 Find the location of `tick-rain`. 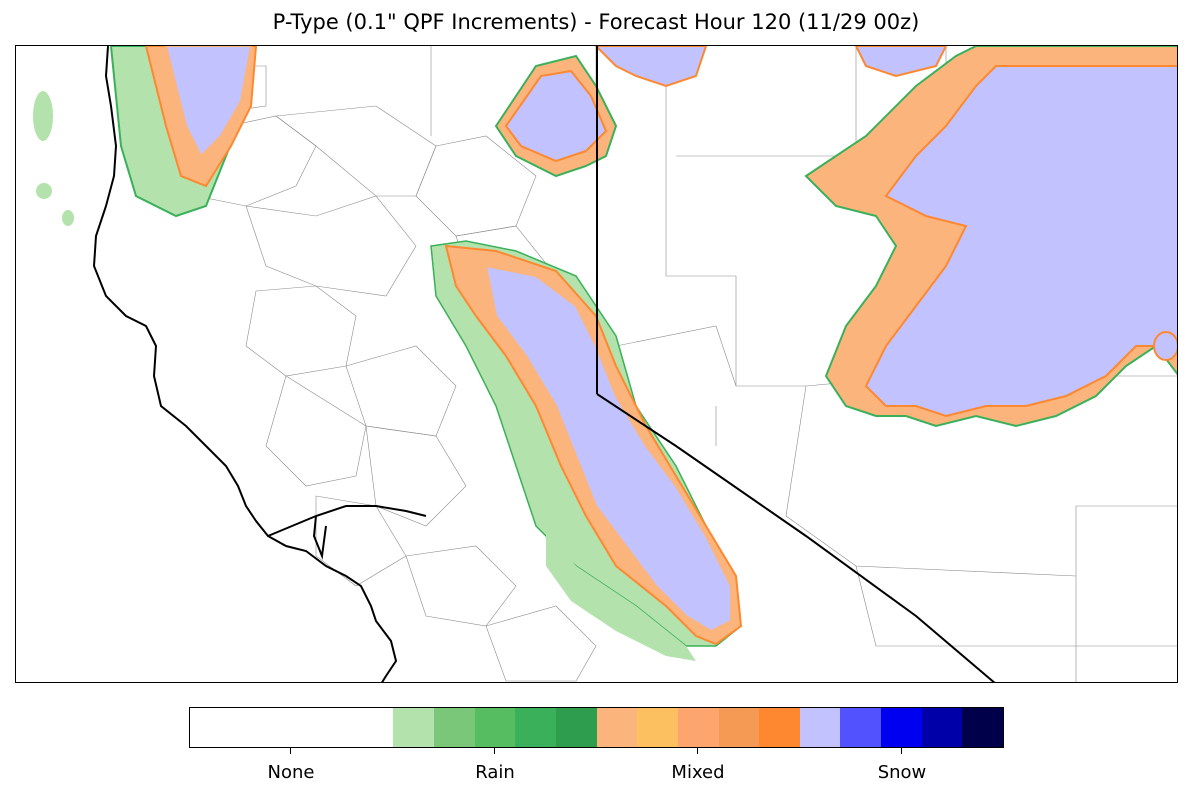

tick-rain is located at coordinates (494, 751).